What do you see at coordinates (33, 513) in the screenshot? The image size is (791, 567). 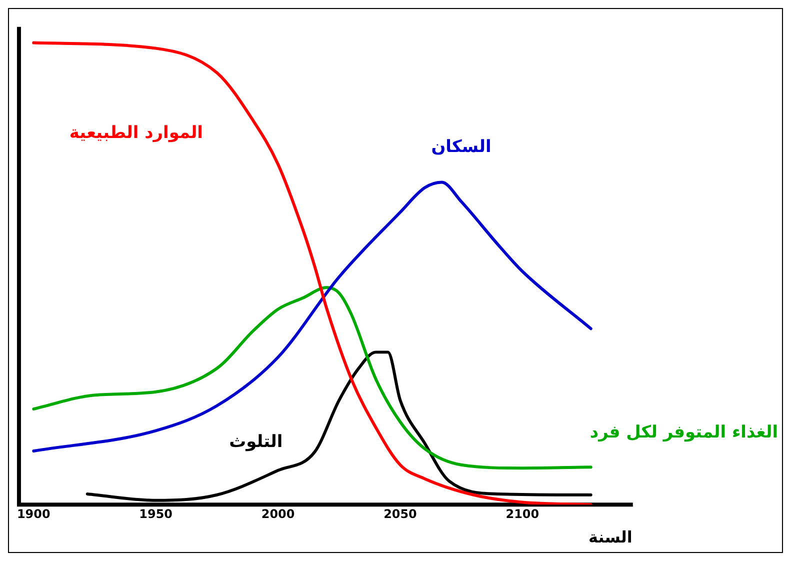 I see `x-tick-label: 1900` at bounding box center [33, 513].